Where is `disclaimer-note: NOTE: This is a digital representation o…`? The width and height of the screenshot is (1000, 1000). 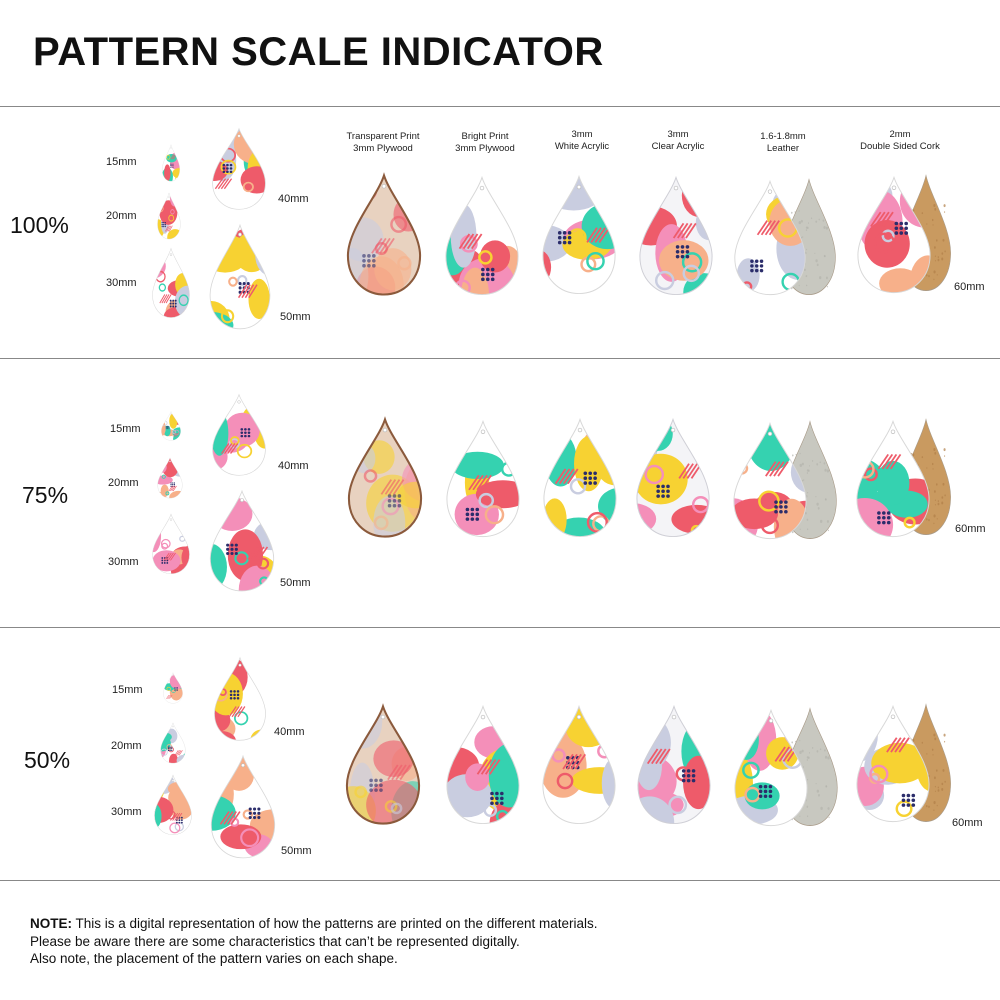
disclaimer-note: NOTE: This is a digital representation o… is located at coordinates (314, 941).